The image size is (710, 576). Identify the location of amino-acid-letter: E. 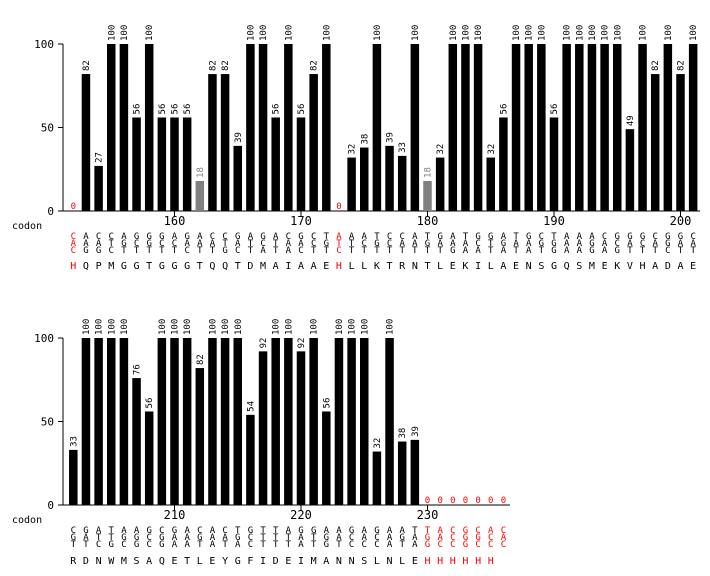
(326, 266).